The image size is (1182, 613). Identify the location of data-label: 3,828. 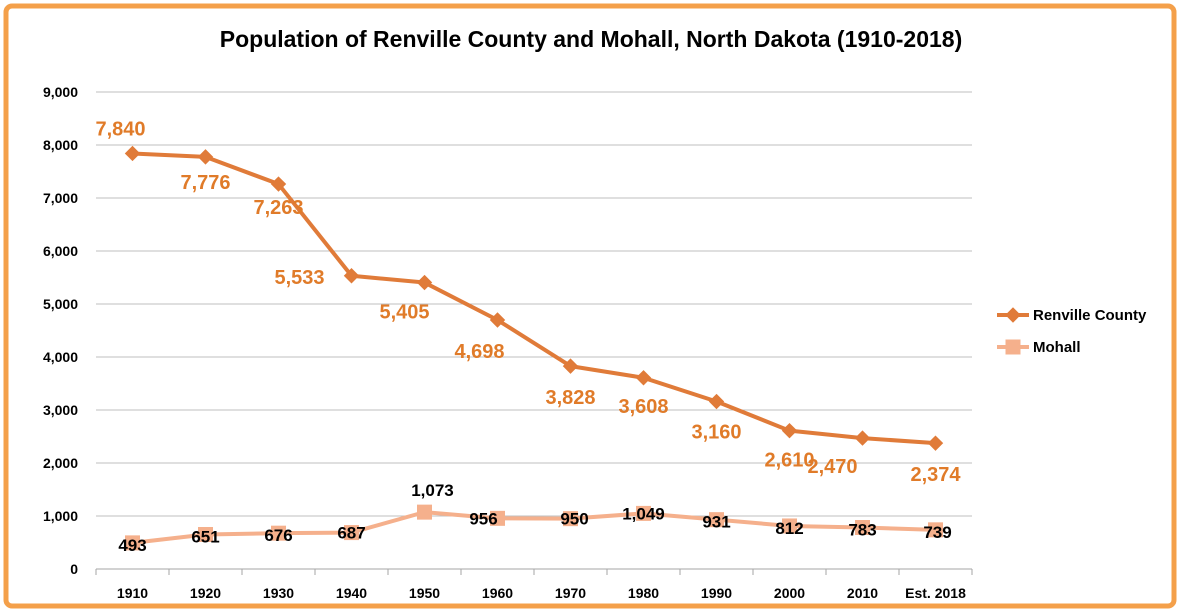
(570, 398).